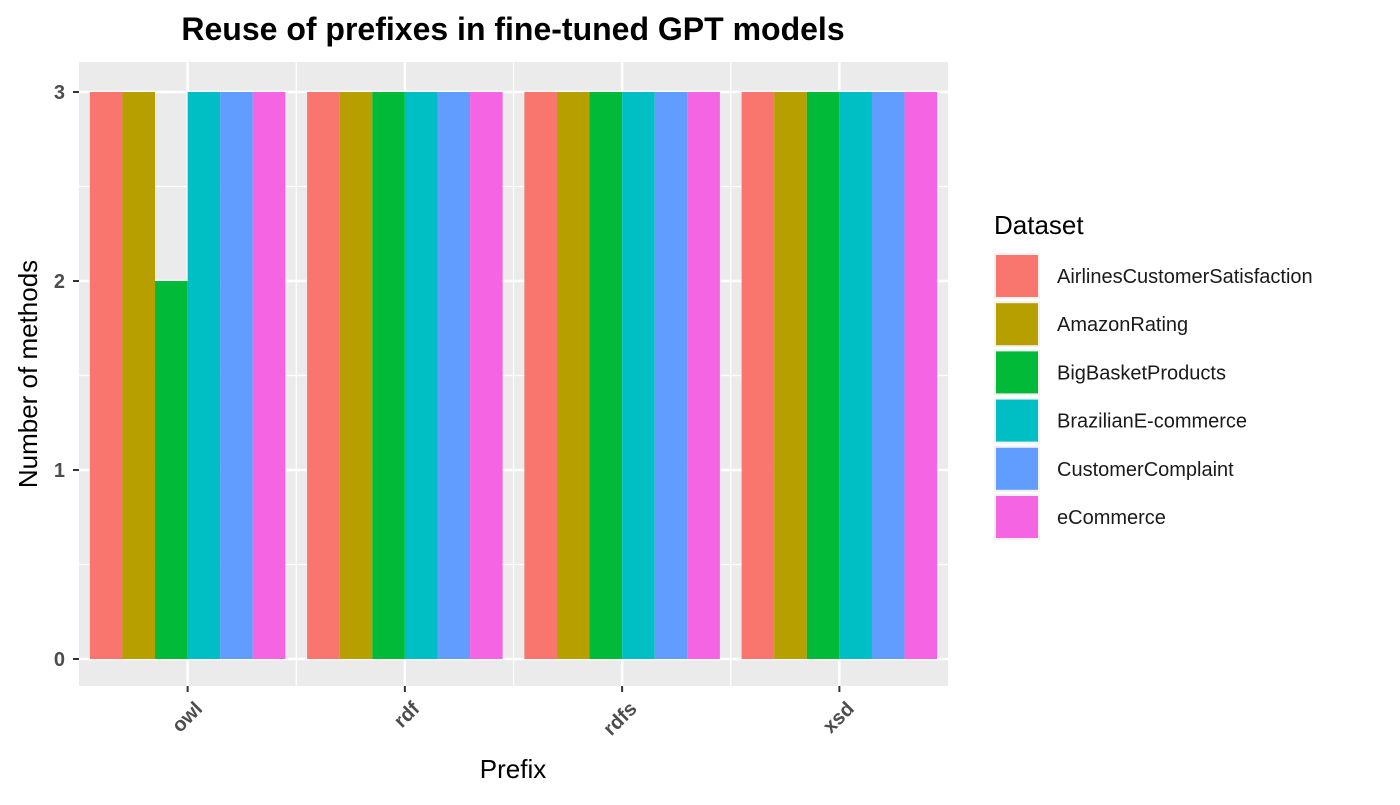  What do you see at coordinates (790, 375) in the screenshot?
I see `bar-xsd-AmazonRating` at bounding box center [790, 375].